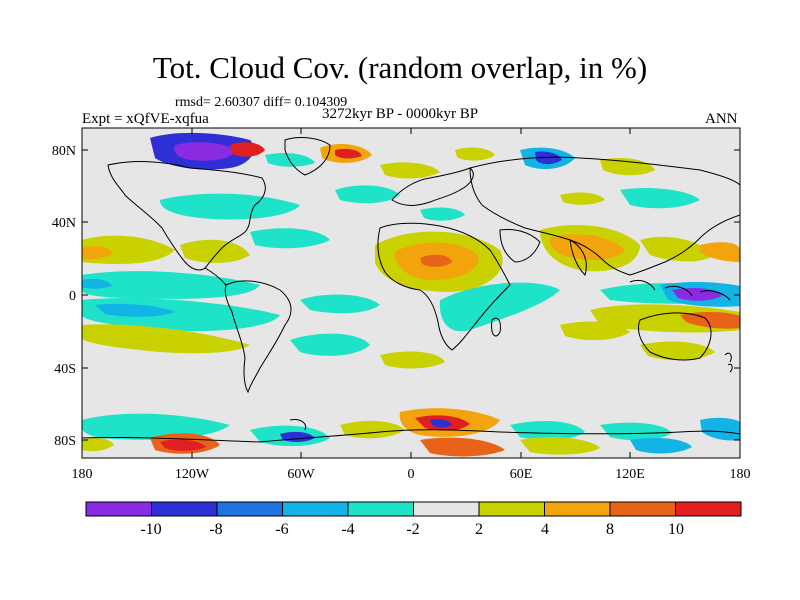  What do you see at coordinates (72, 296) in the screenshot?
I see `lat-tick-label: 0` at bounding box center [72, 296].